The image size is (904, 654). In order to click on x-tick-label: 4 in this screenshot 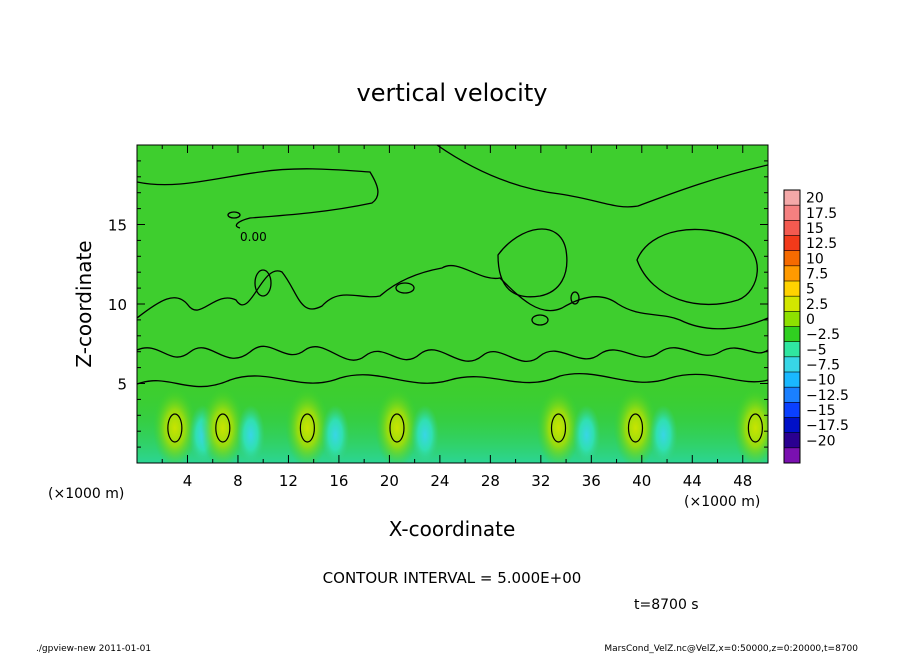, I will do `click(188, 481)`.